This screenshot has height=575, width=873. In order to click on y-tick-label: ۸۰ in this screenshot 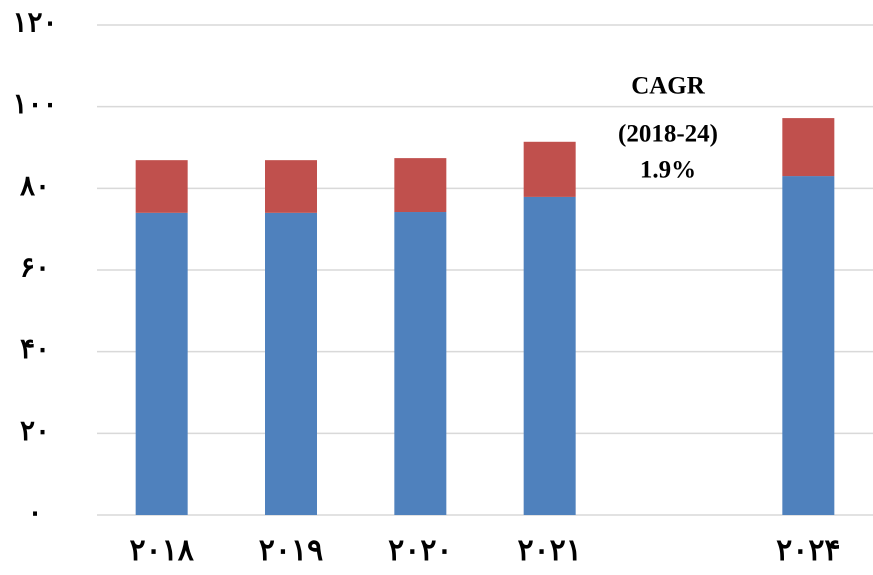, I will do `click(35, 186)`.